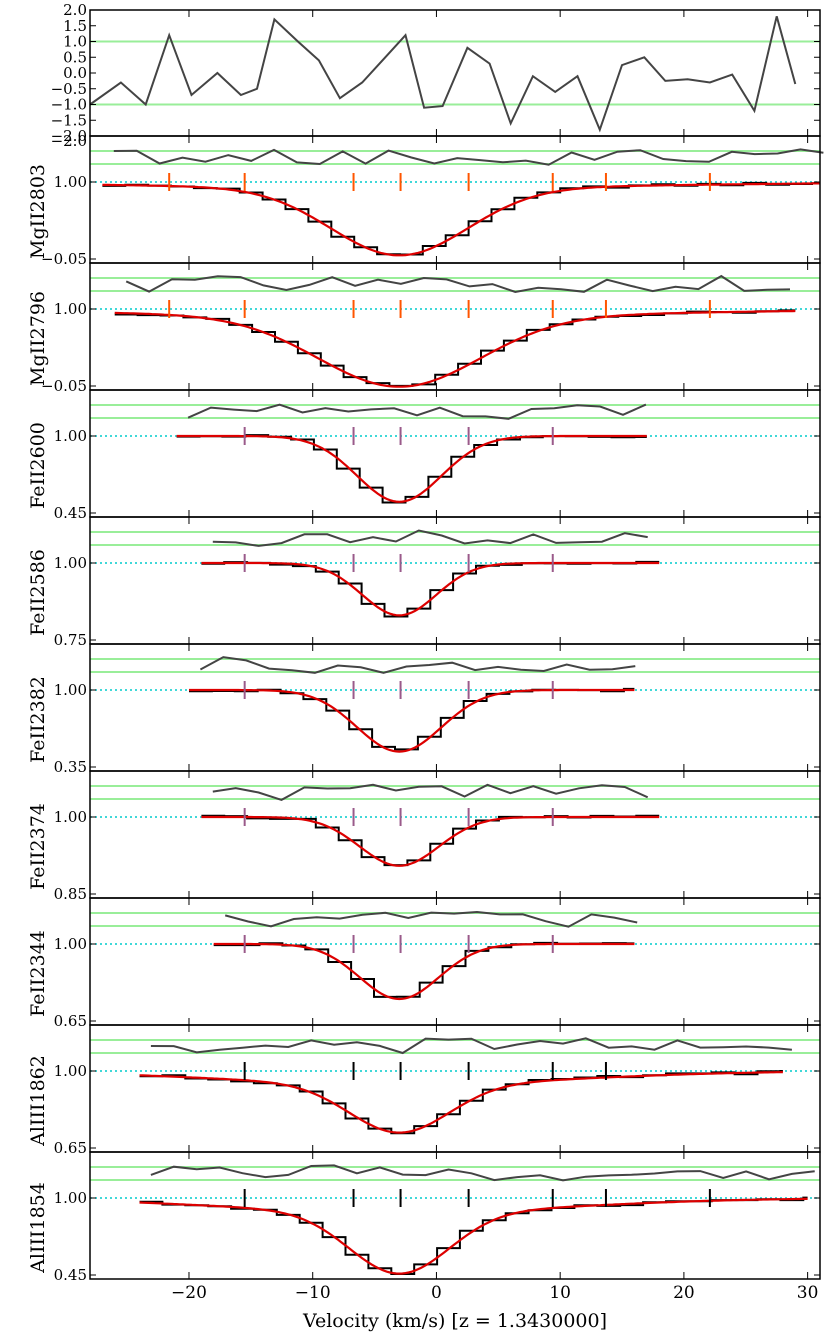 The height and width of the screenshot is (1335, 830). Describe the element at coordinates (38, 1228) in the screenshot. I see `panel-ion-label: AlIII1854` at that location.